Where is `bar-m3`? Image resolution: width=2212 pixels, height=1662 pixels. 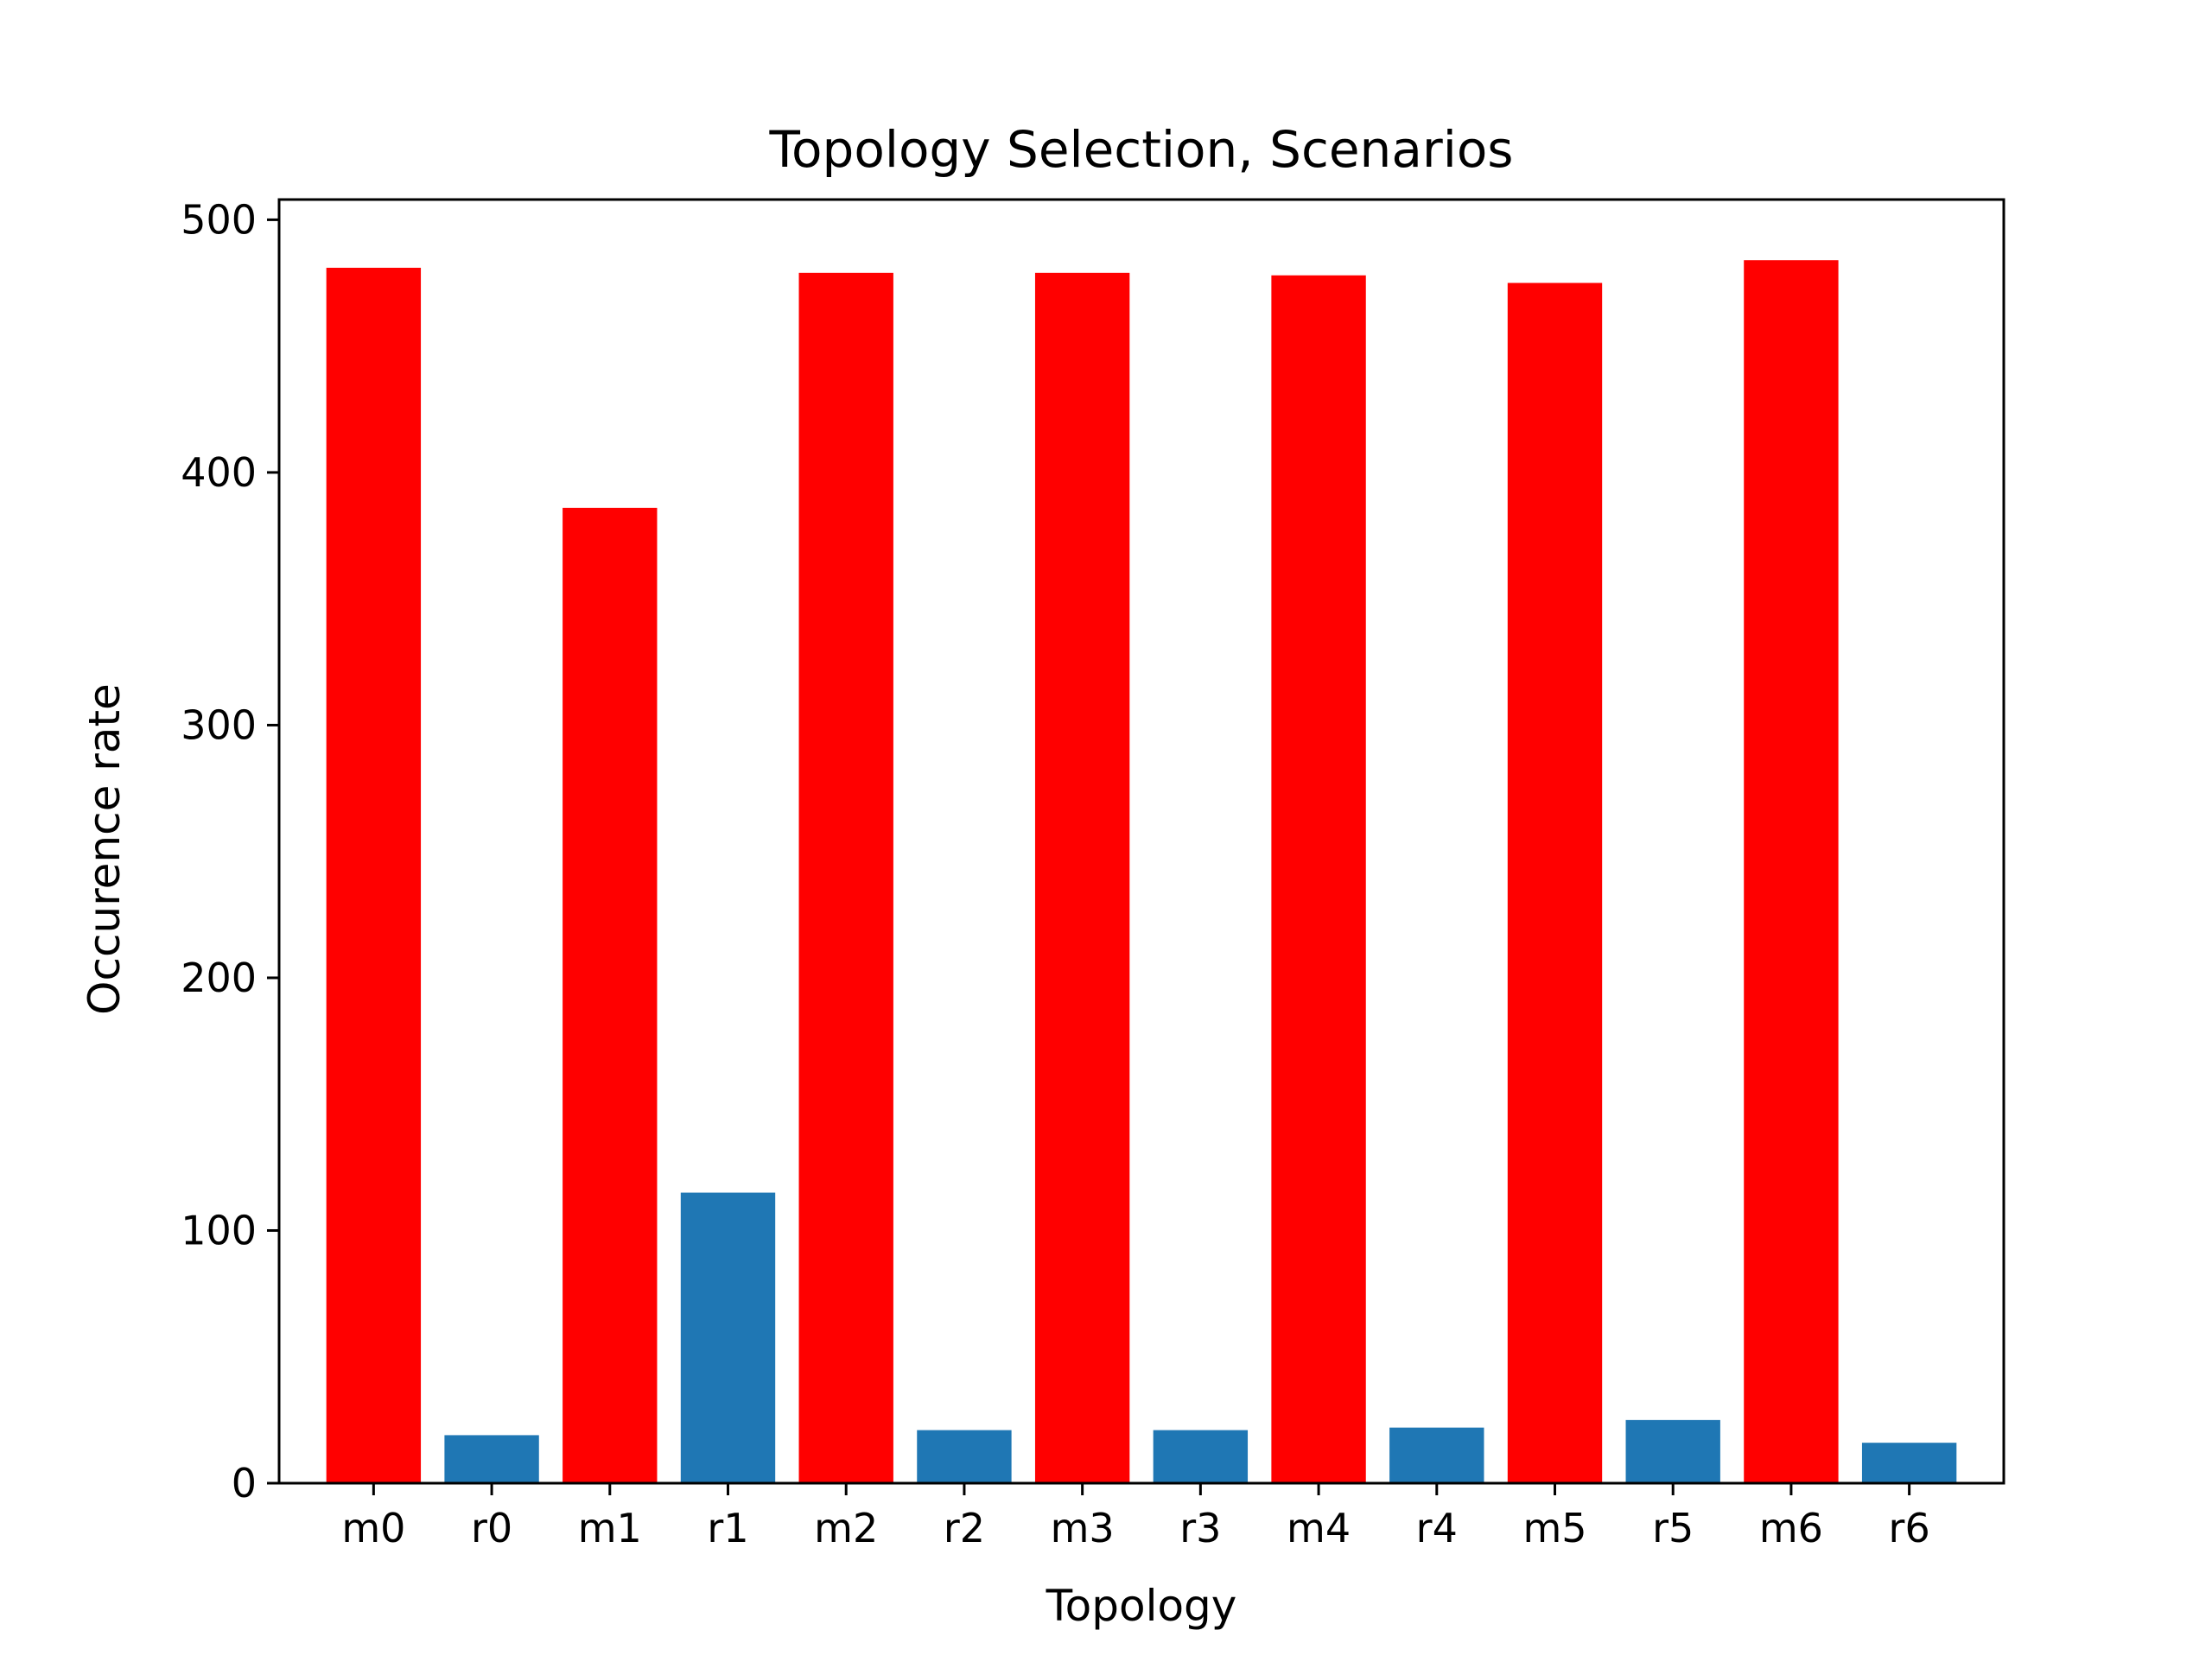
bar-m3 is located at coordinates (1082, 878).